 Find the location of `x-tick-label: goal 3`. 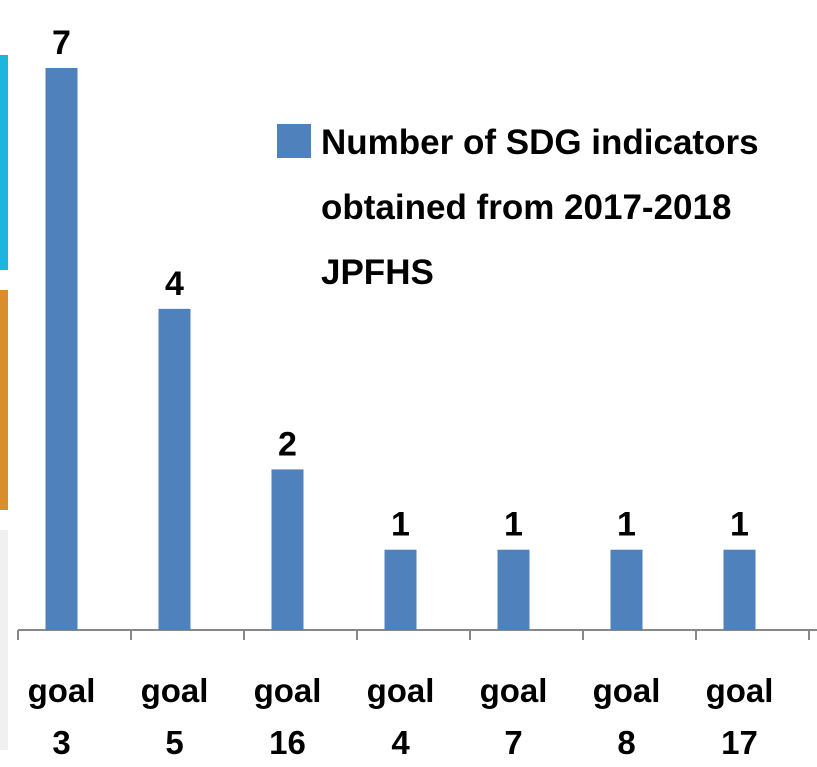

x-tick-label: goal 3 is located at coordinates (61, 716).